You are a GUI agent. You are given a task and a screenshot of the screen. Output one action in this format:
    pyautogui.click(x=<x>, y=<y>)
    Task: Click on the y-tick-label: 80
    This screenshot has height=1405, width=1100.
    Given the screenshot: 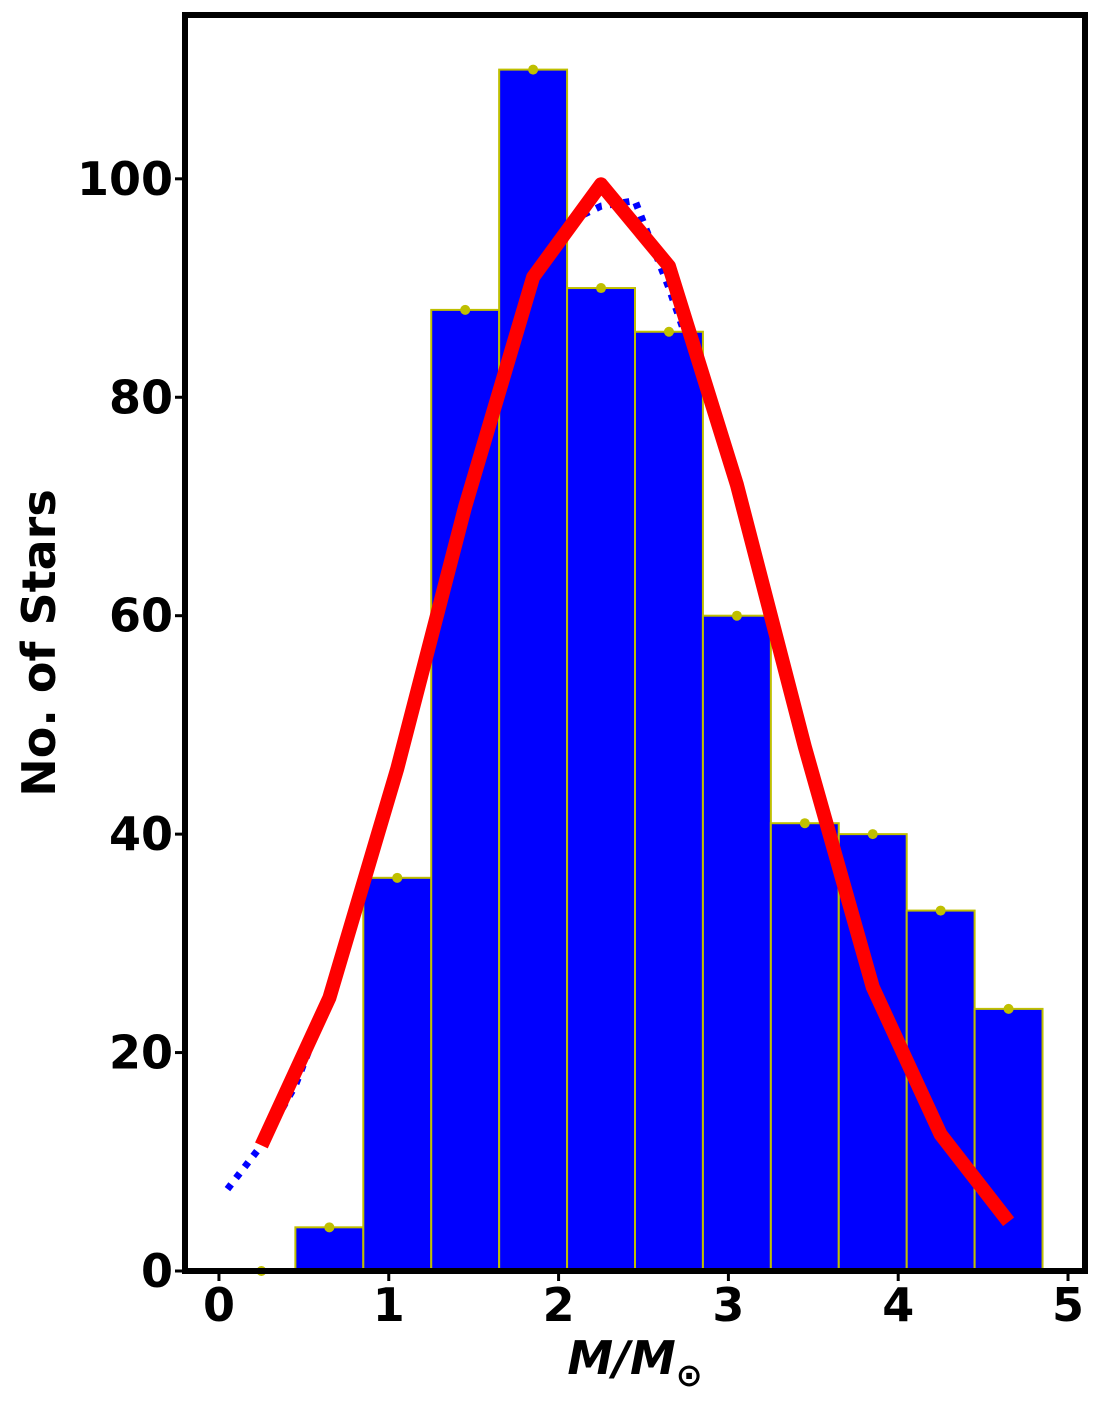 What is the action you would take?
    pyautogui.click(x=141, y=397)
    